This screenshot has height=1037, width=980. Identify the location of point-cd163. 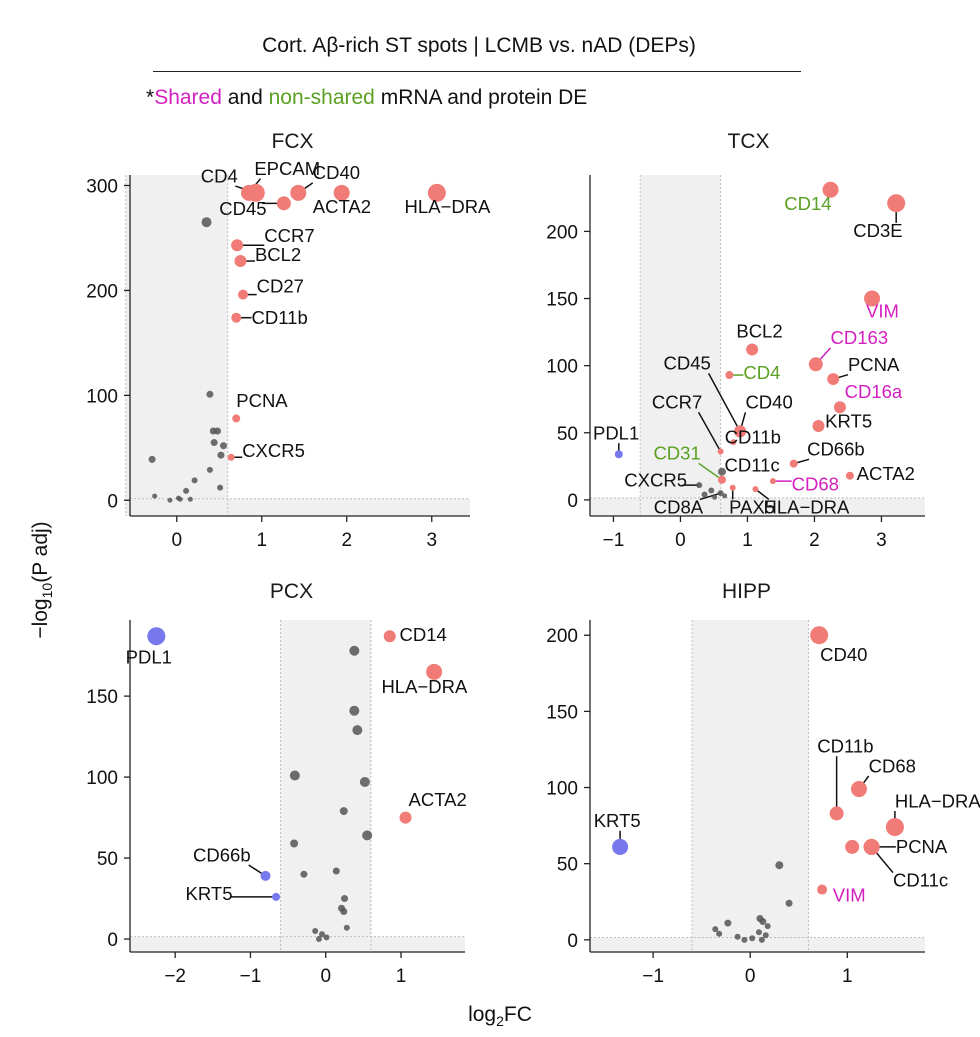
(815, 364).